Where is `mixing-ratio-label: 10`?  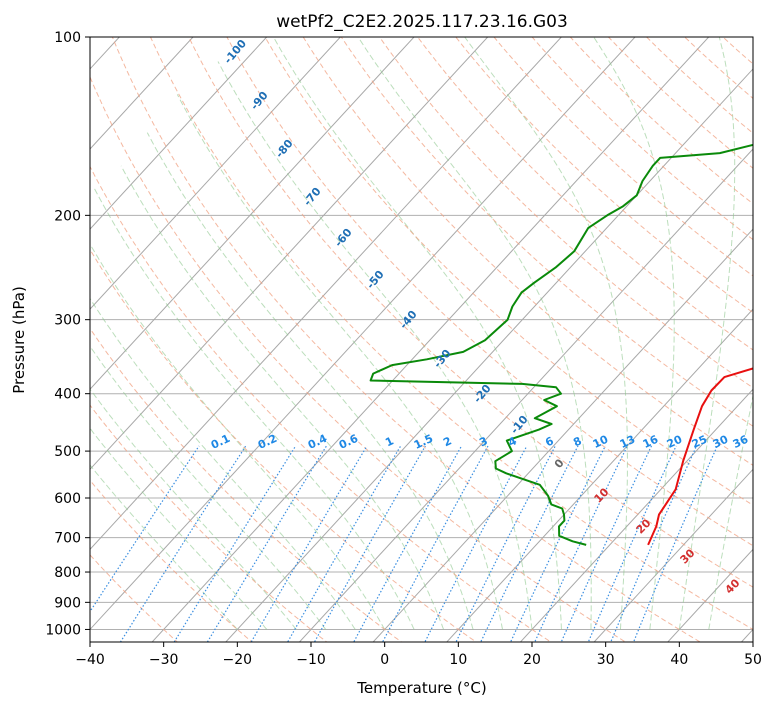 mixing-ratio-label: 10 is located at coordinates (601, 442).